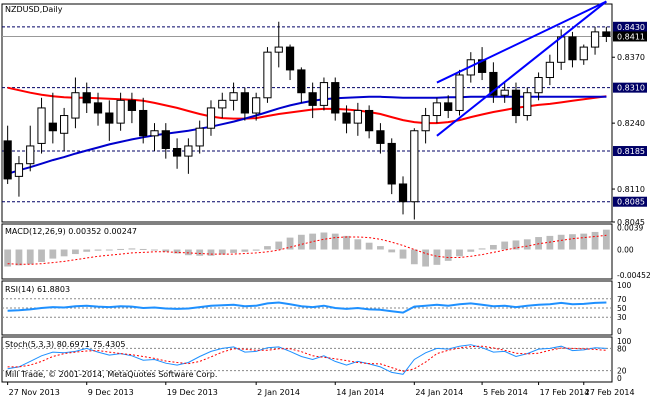 This screenshot has height=400, width=650. Describe the element at coordinates (278, 392) in the screenshot. I see `time-tick-label-3: 2 Jan 2014` at that location.